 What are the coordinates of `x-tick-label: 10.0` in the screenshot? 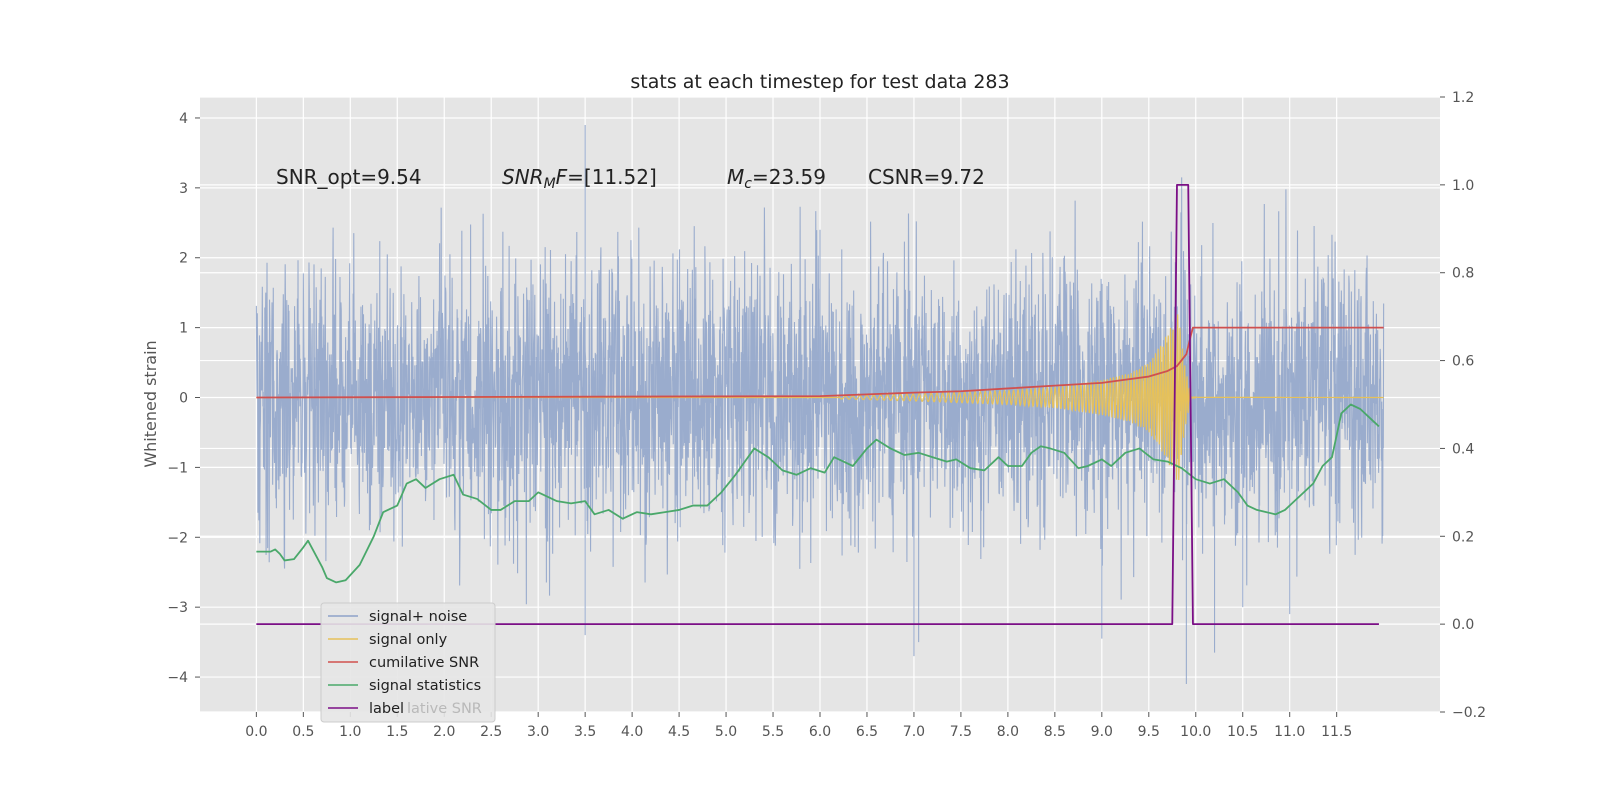 It's located at (1195, 732).